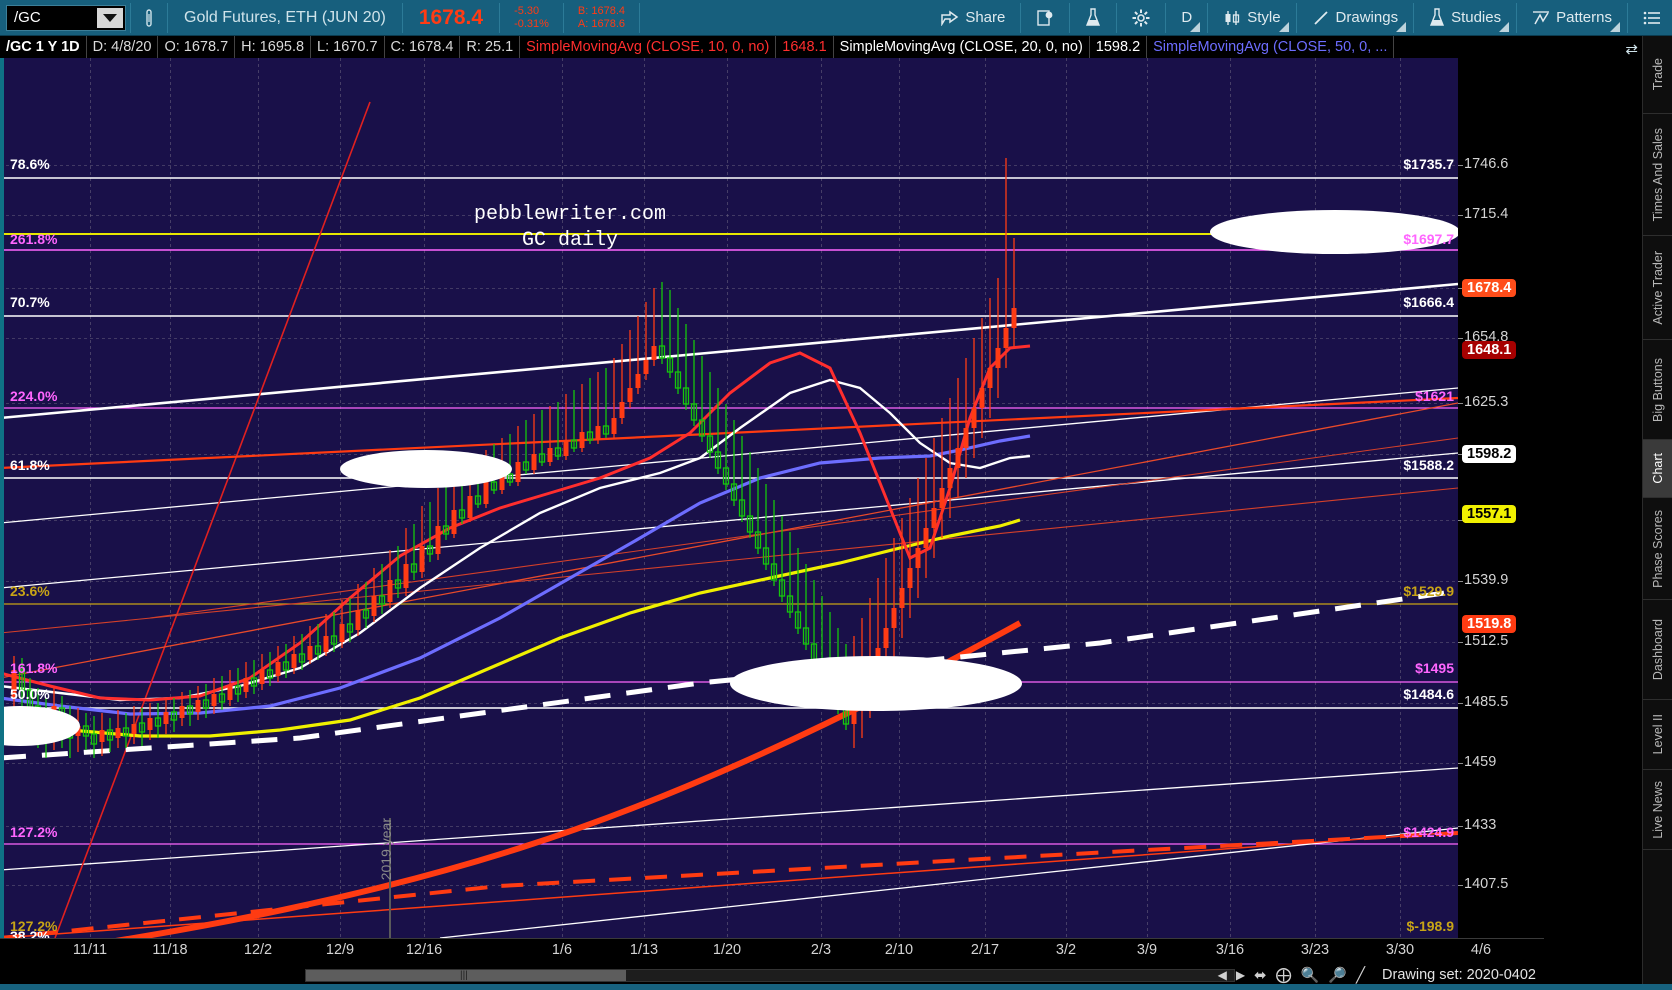  What do you see at coordinates (1489, 288) in the screenshot?
I see `price-axis-badge: 1678.4` at bounding box center [1489, 288].